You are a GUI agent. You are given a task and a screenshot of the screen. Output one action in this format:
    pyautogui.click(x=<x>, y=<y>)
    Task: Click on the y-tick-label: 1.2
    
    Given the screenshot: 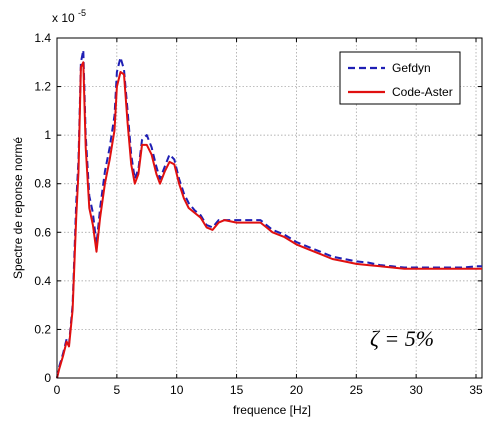 What is the action you would take?
    pyautogui.click(x=42, y=87)
    